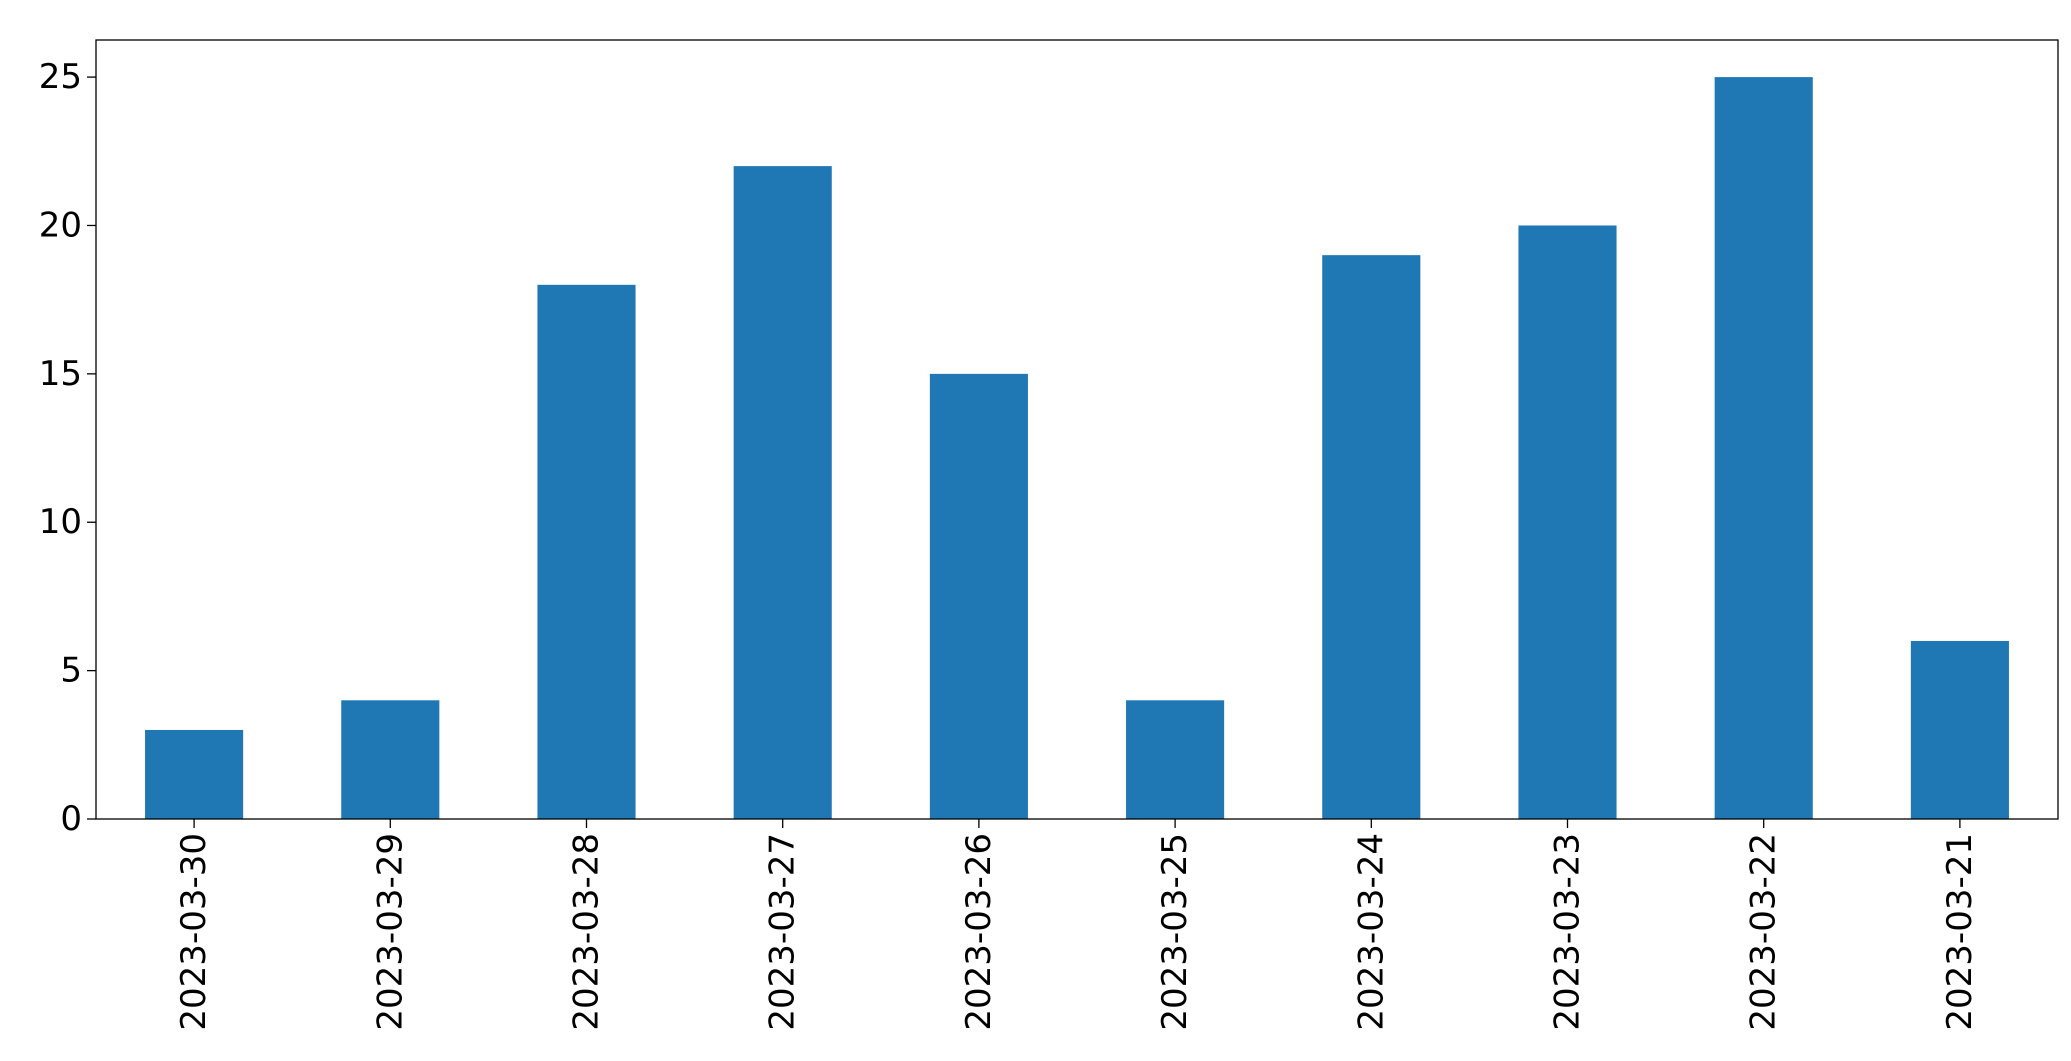  I want to click on y-tick-label: 5, so click(71, 671).